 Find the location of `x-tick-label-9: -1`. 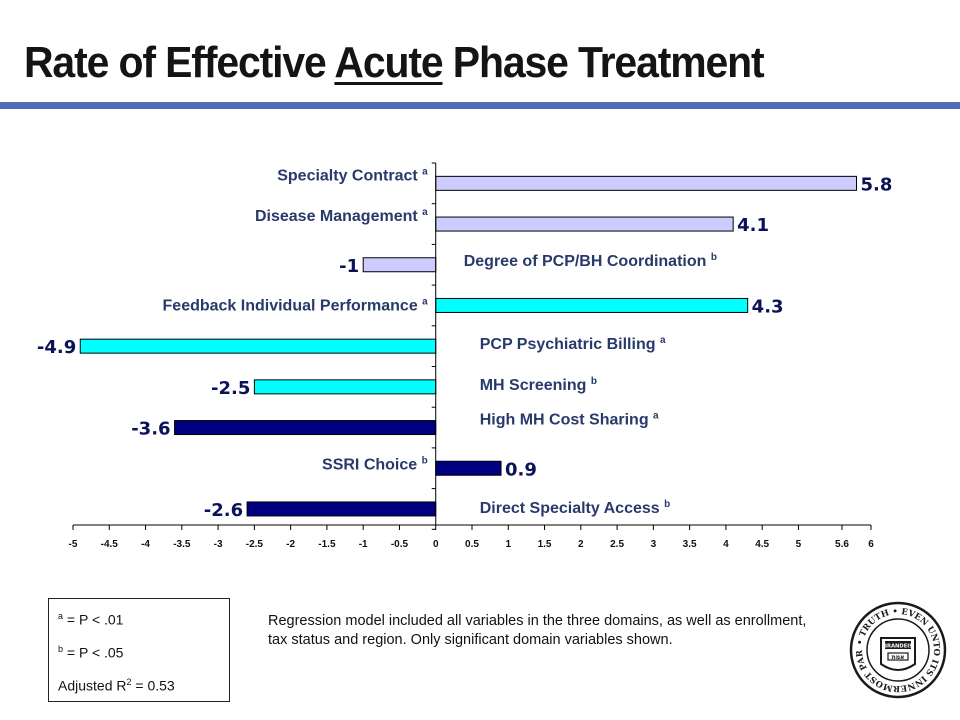

x-tick-label-9: -1 is located at coordinates (363, 544).